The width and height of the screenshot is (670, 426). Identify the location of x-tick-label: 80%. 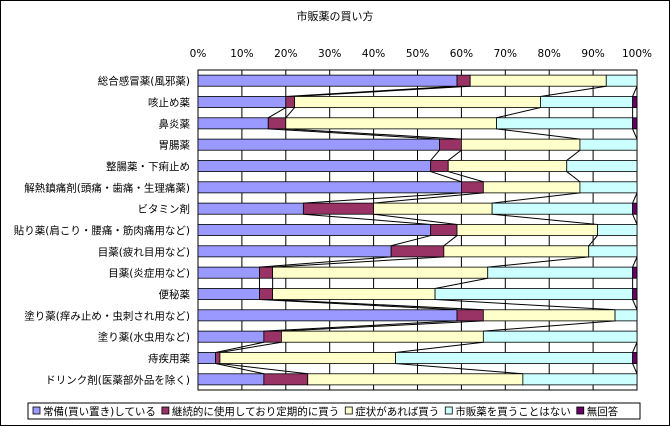
(549, 54).